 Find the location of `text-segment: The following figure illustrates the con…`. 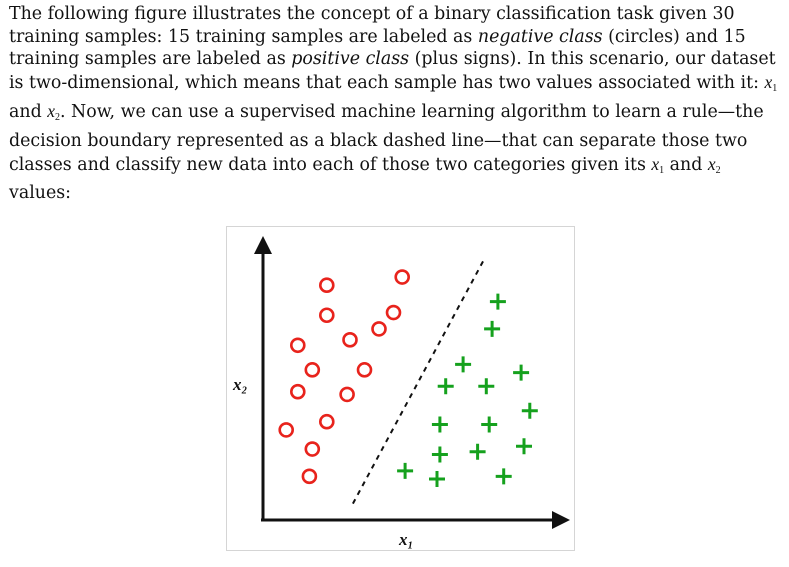

text-segment: The following figure illustrates the con… is located at coordinates (372, 25).